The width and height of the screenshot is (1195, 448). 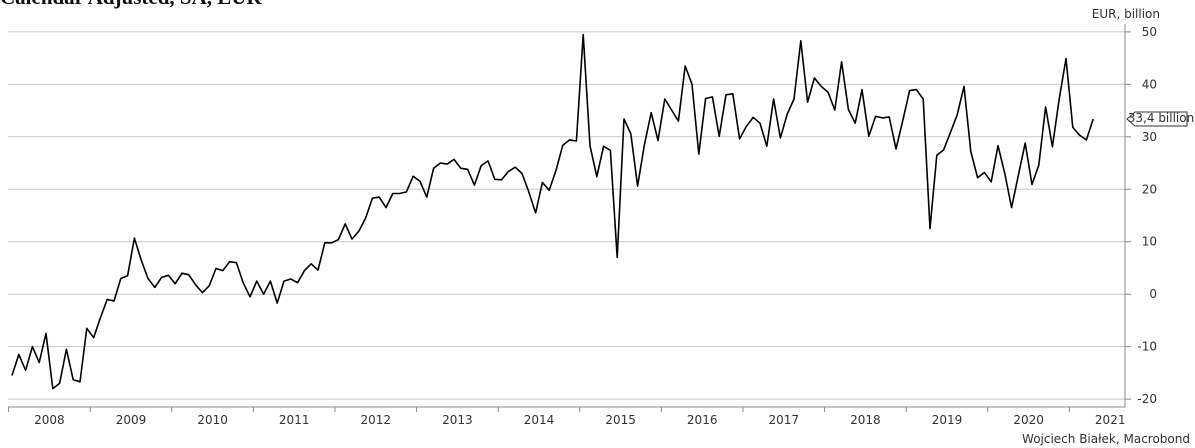 I want to click on x-tick-label: 2016, so click(x=702, y=420).